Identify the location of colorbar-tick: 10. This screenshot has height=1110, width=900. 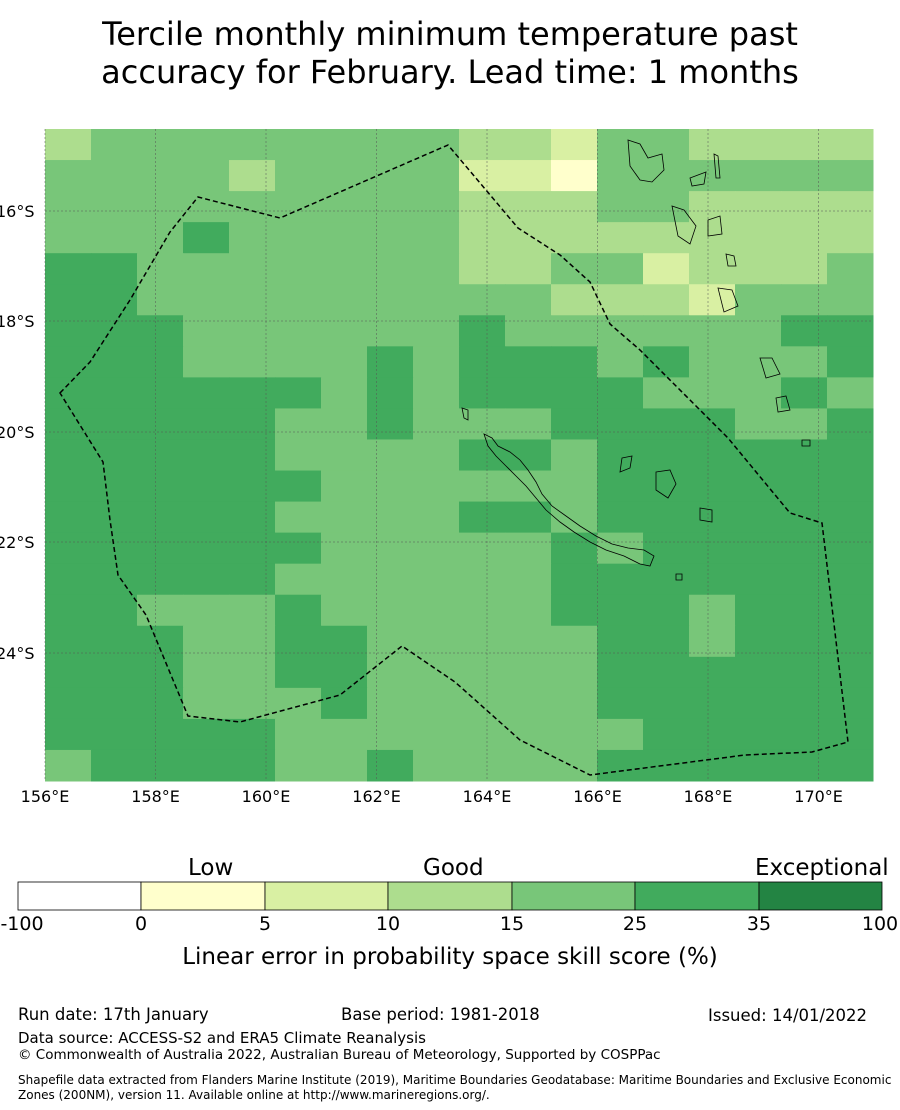
(388, 924).